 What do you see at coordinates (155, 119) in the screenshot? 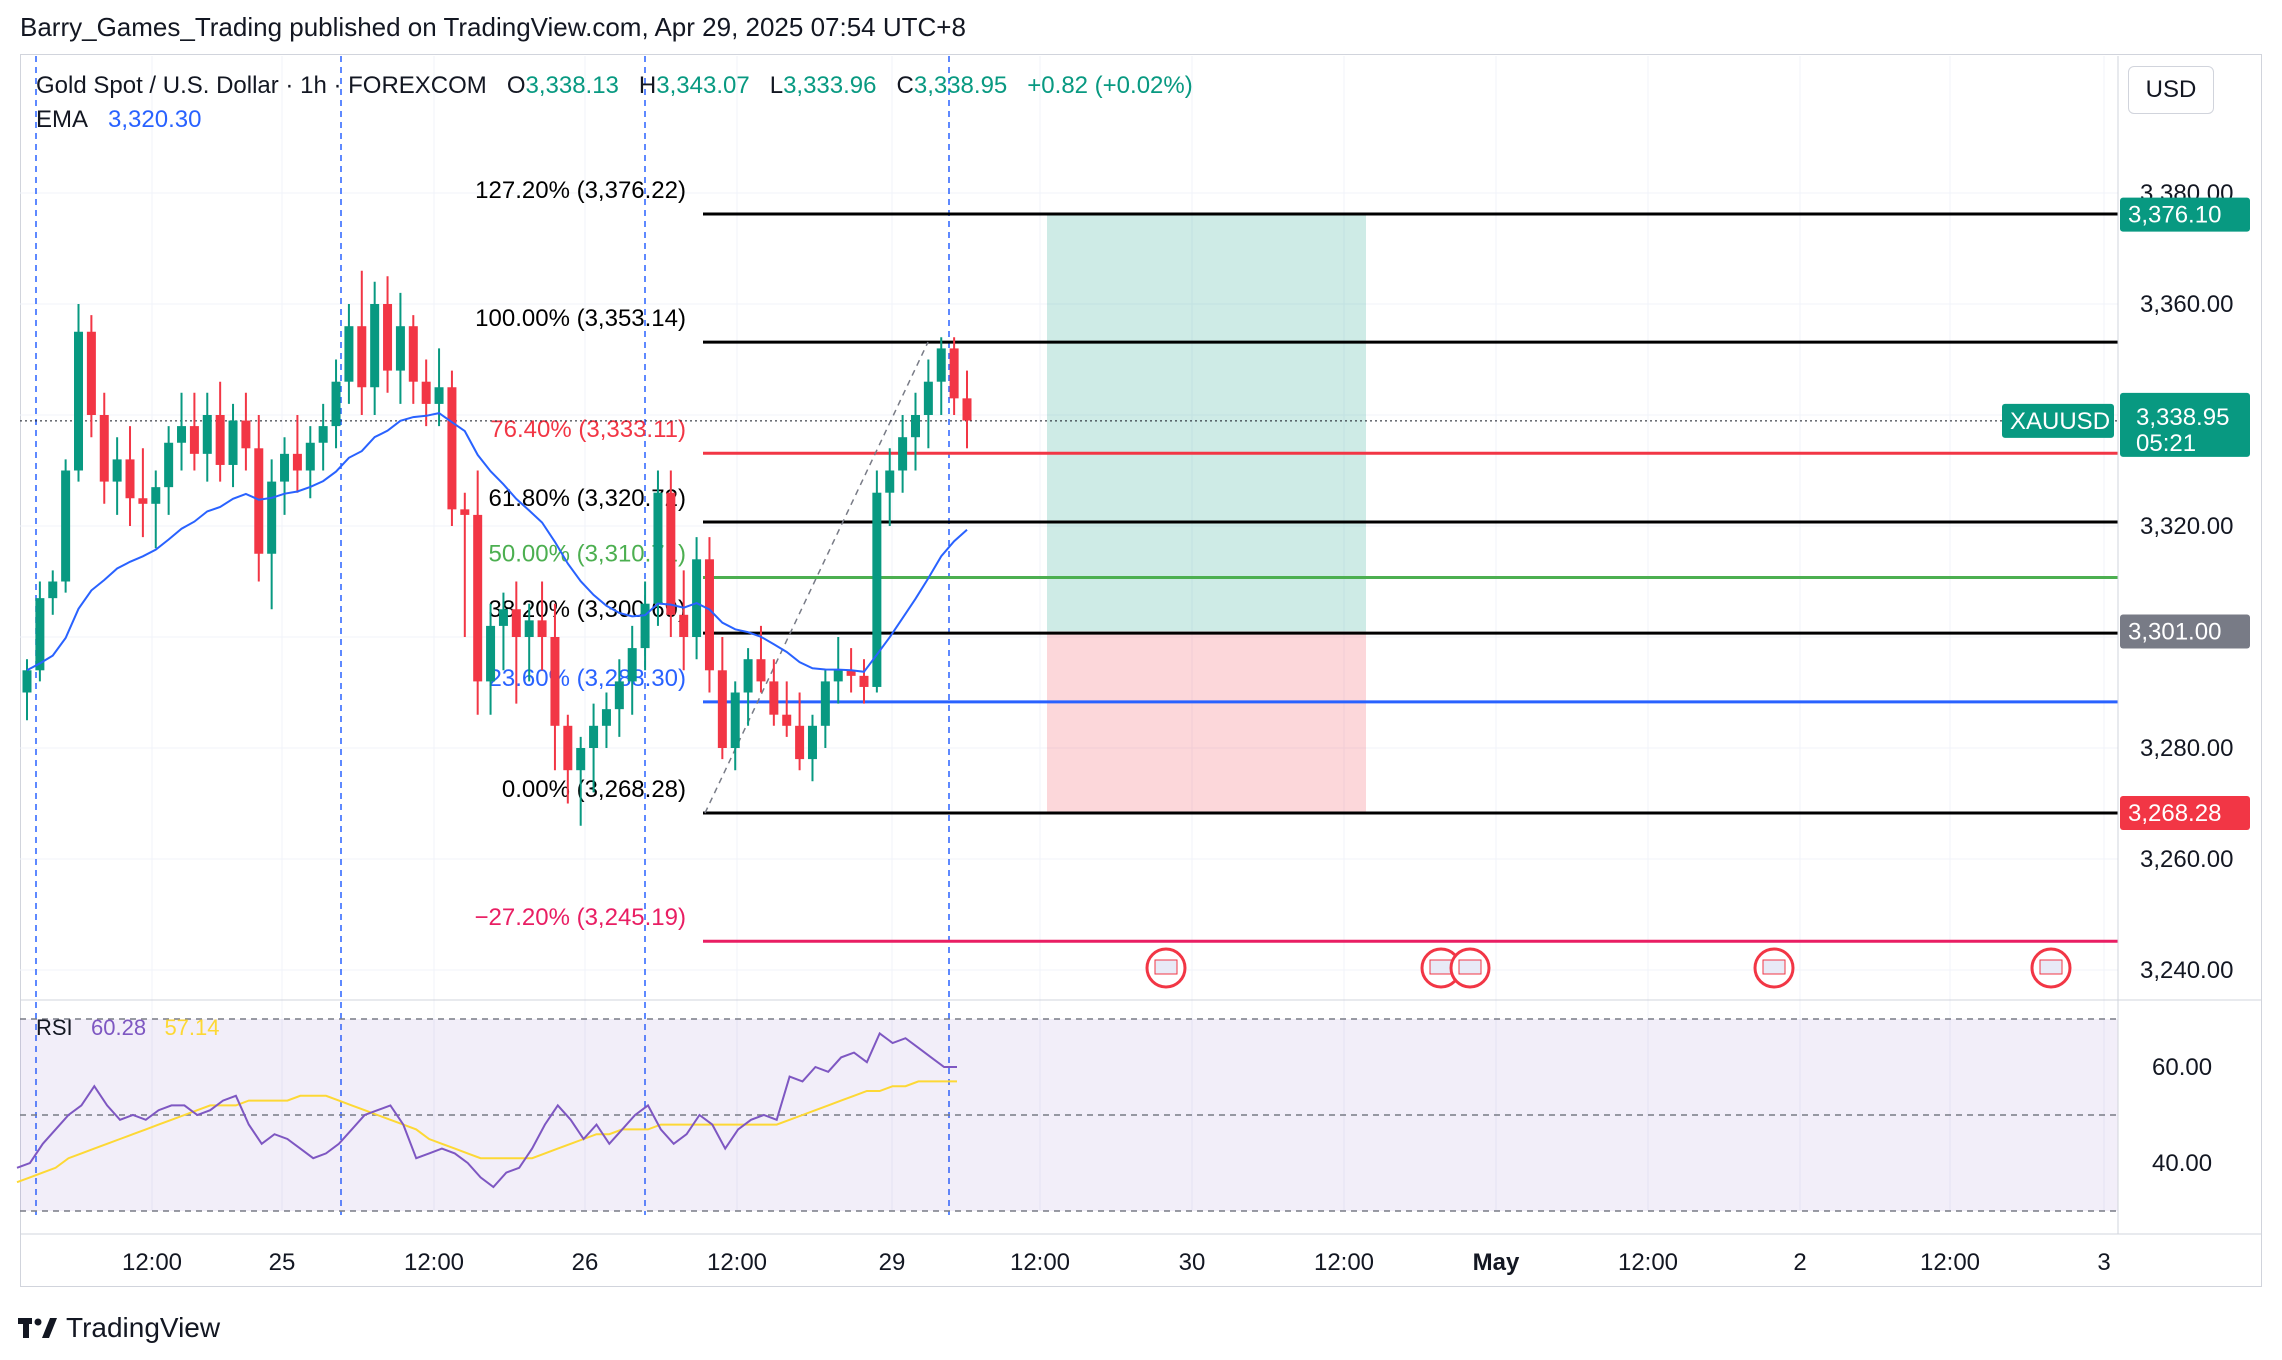
I see `ema-value: 3,320.30` at bounding box center [155, 119].